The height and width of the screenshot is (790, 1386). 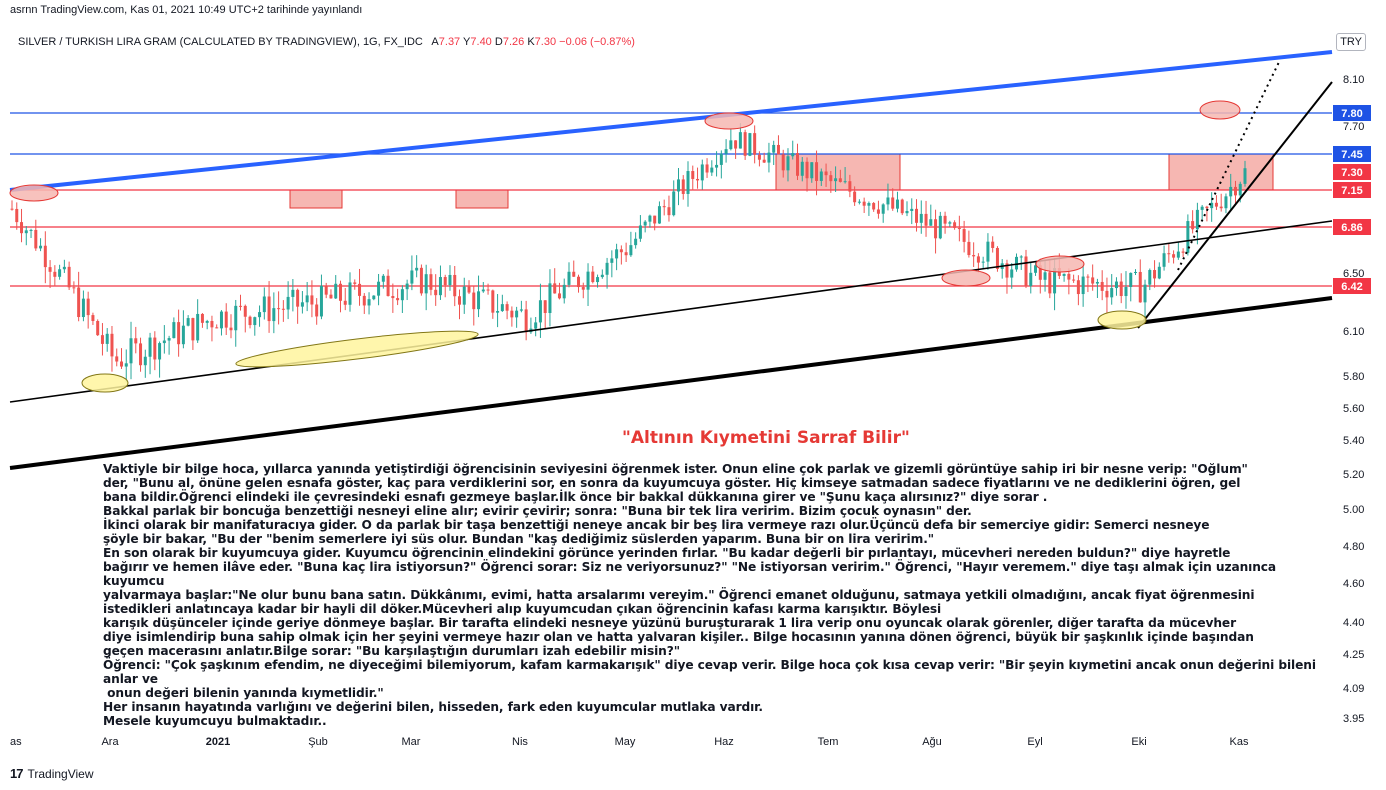 I want to click on y-tick-label: 6.10, so click(x=1353, y=332).